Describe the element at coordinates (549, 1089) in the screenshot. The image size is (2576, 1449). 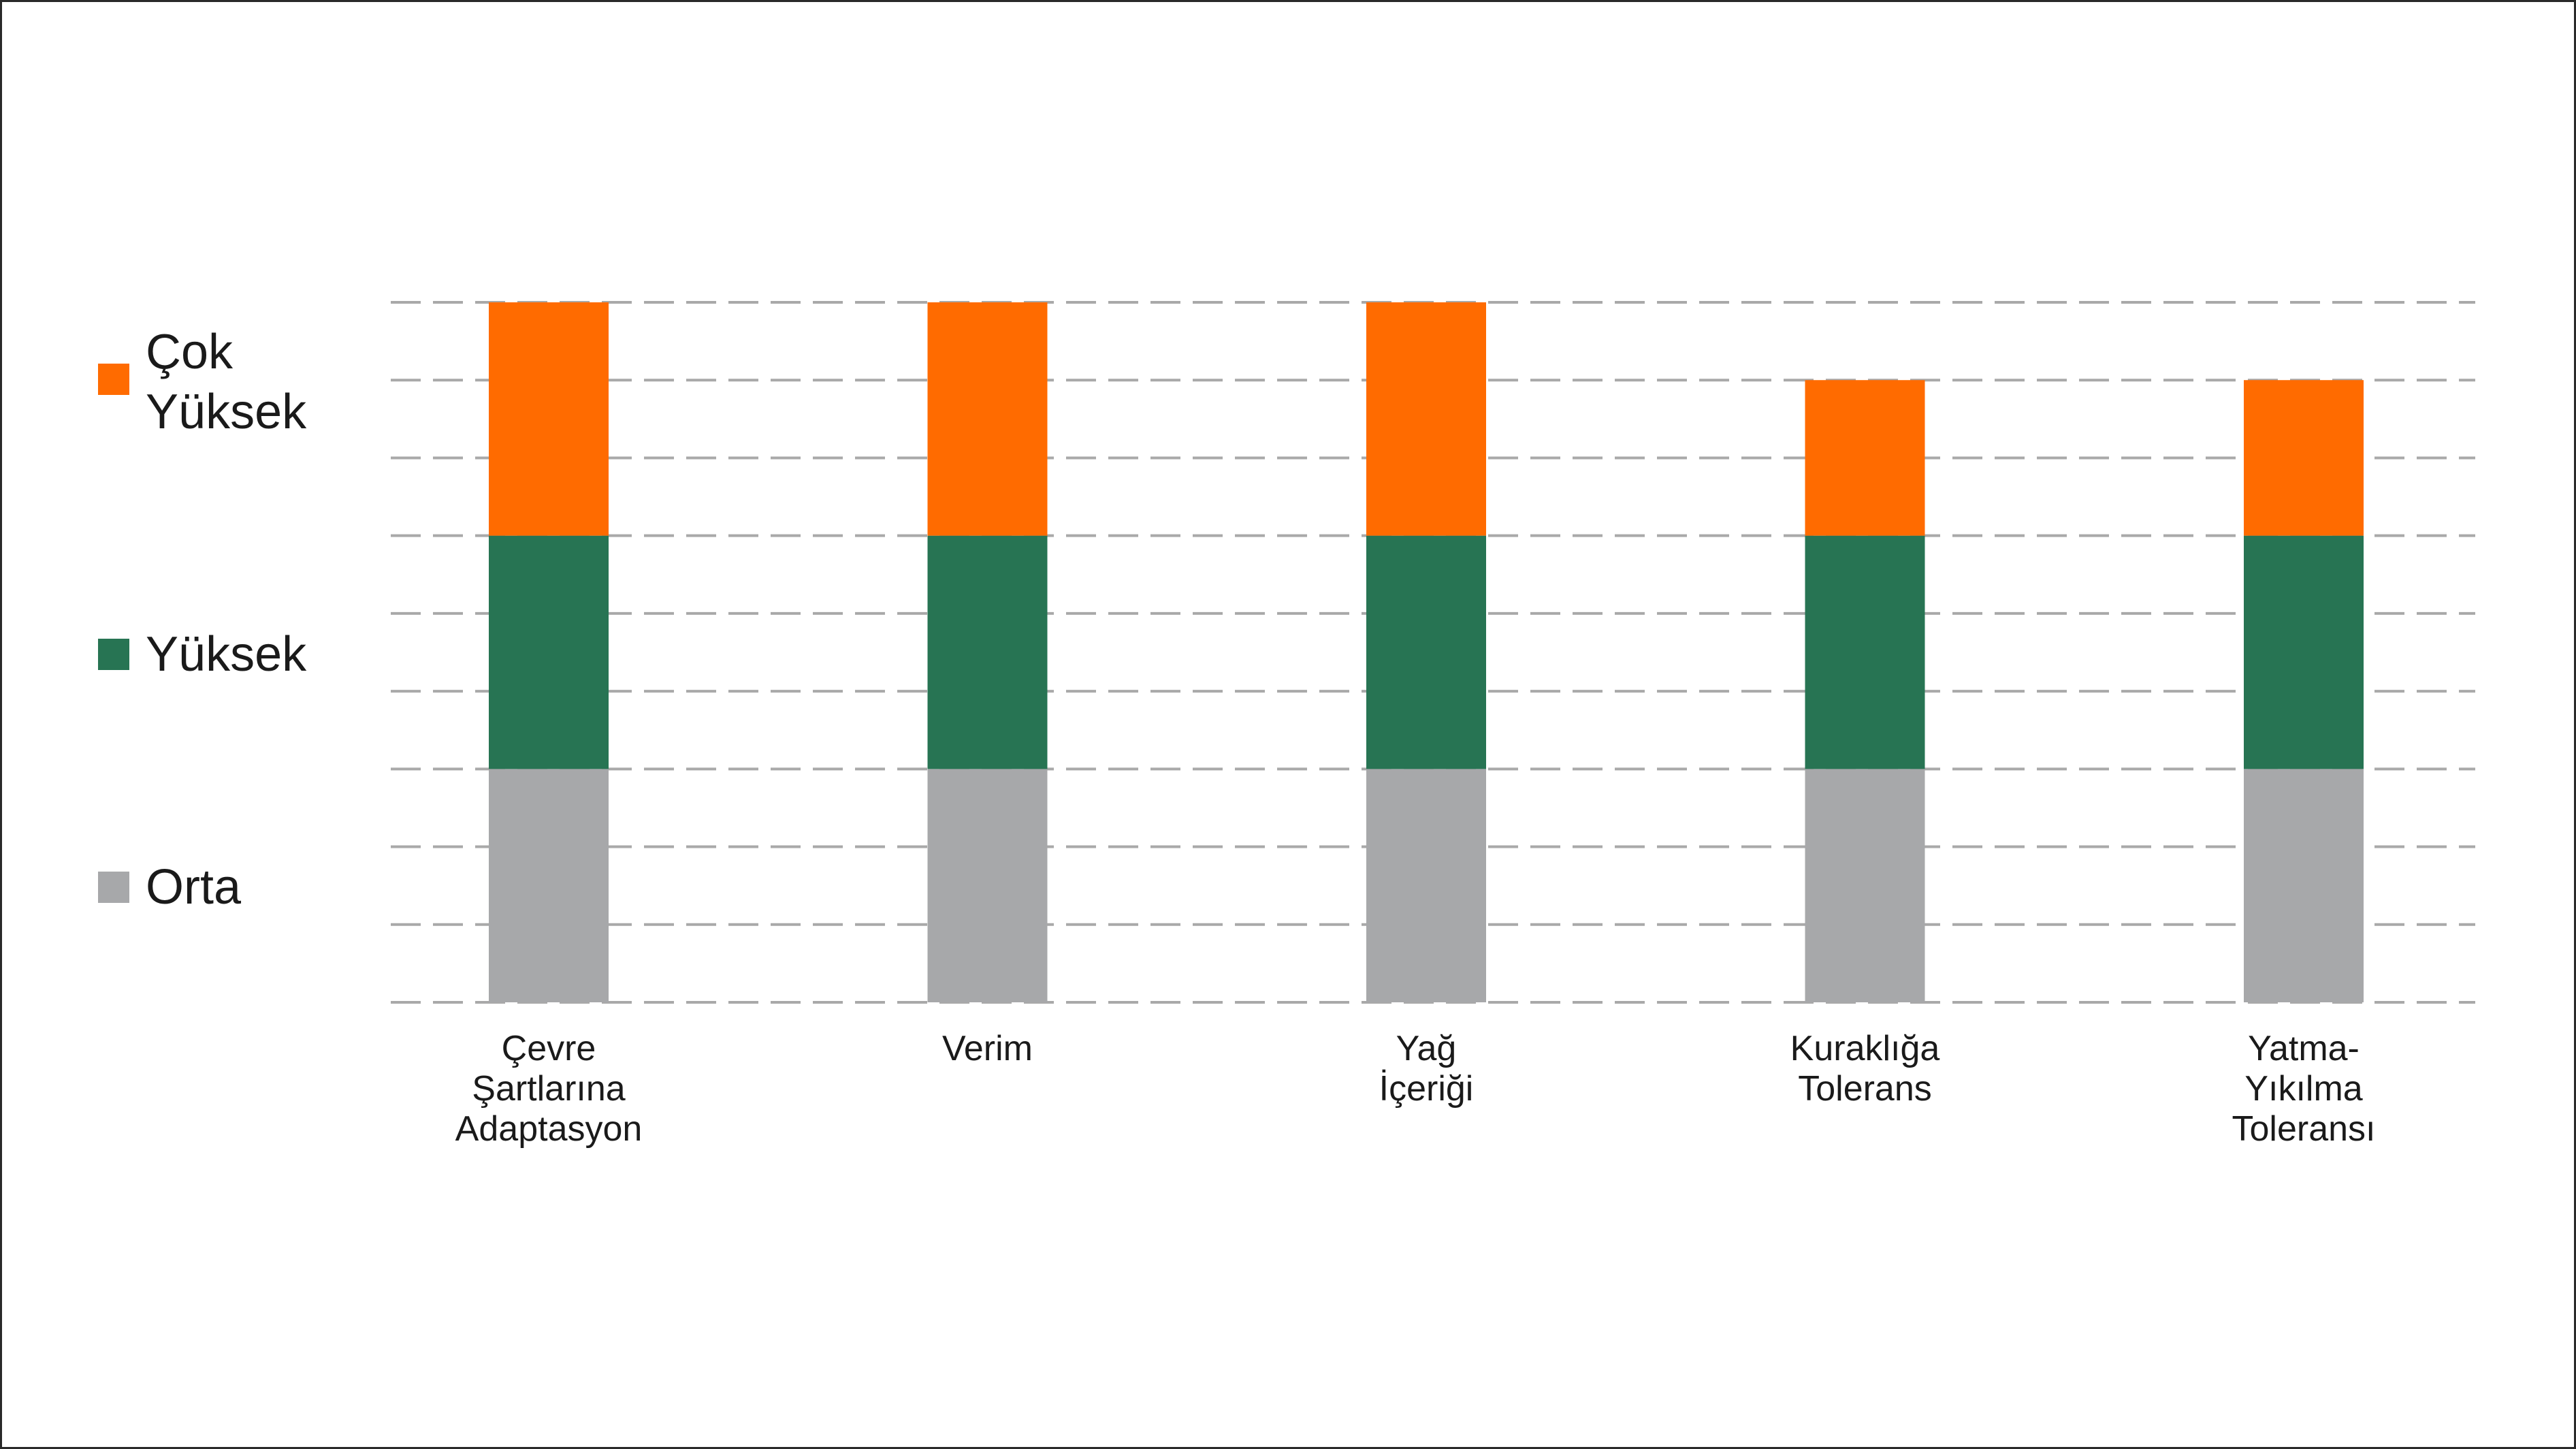
I see `x-tick-label: Çevre Şartlarına Adaptasyon` at that location.